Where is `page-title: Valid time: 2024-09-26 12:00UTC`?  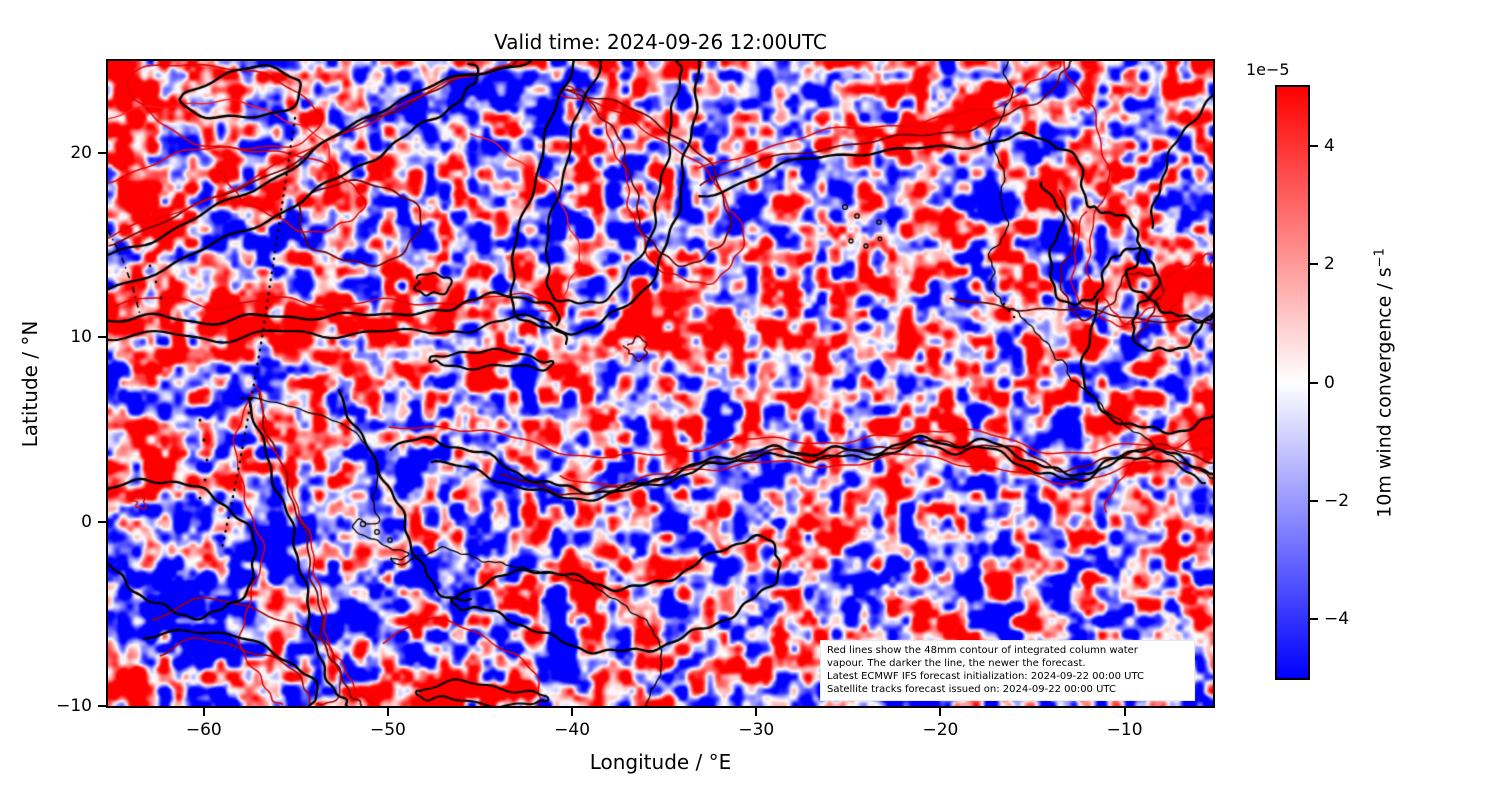 page-title: Valid time: 2024-09-26 12:00UTC is located at coordinates (660, 42).